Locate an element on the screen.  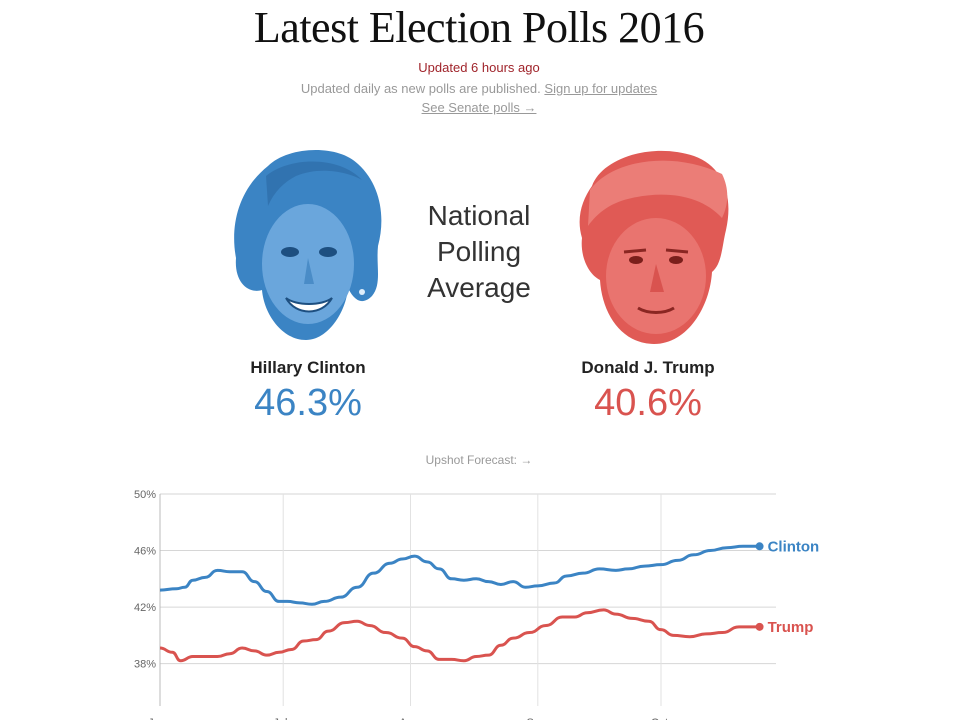
trump-name: Donald J. Trump is located at coordinates (648, 367).